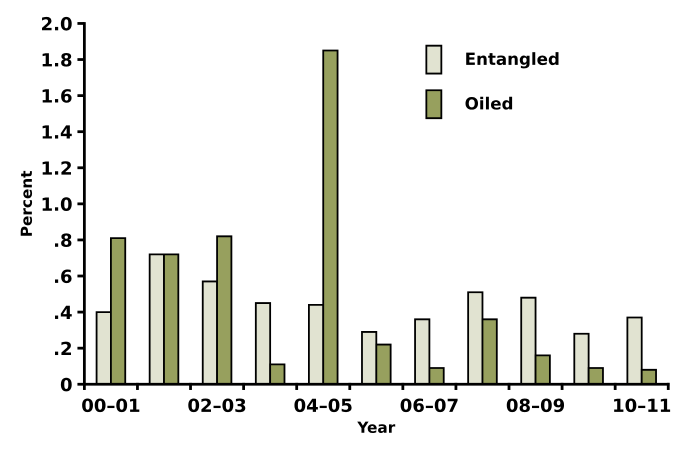  What do you see at coordinates (57, 132) in the screenshot?
I see `y-tick-label: 1.4` at bounding box center [57, 132].